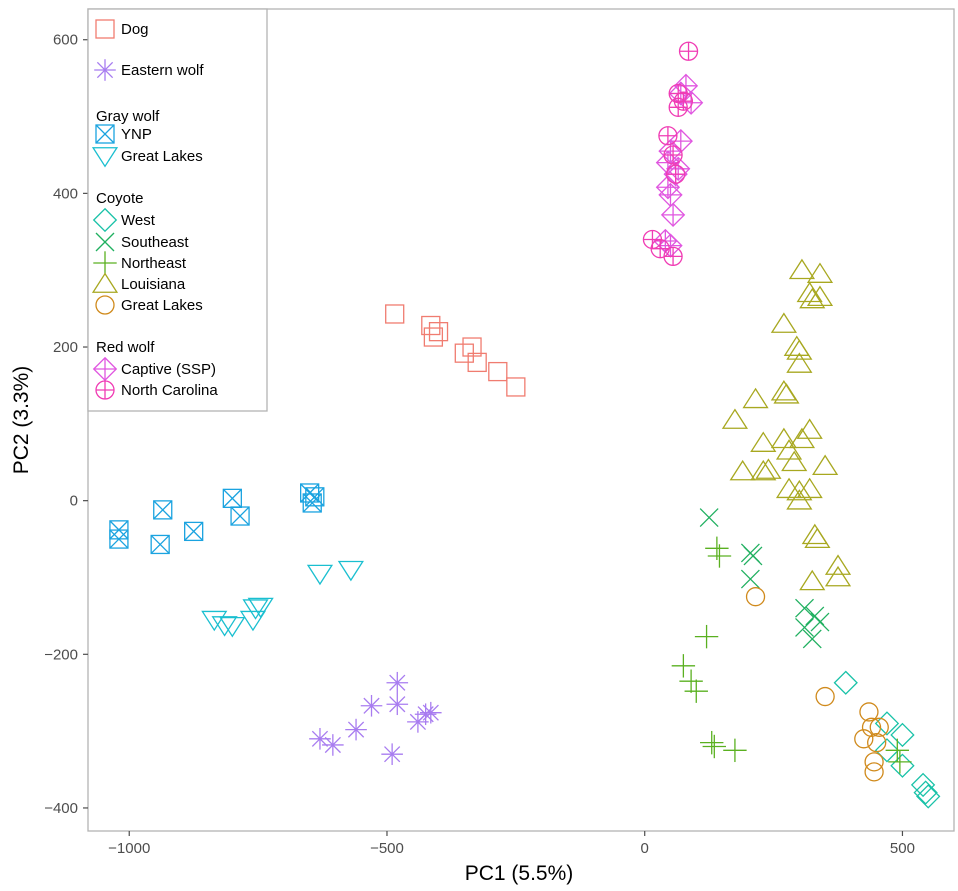  Describe the element at coordinates (65, 40) in the screenshot. I see `y-tick-label: 600` at that location.